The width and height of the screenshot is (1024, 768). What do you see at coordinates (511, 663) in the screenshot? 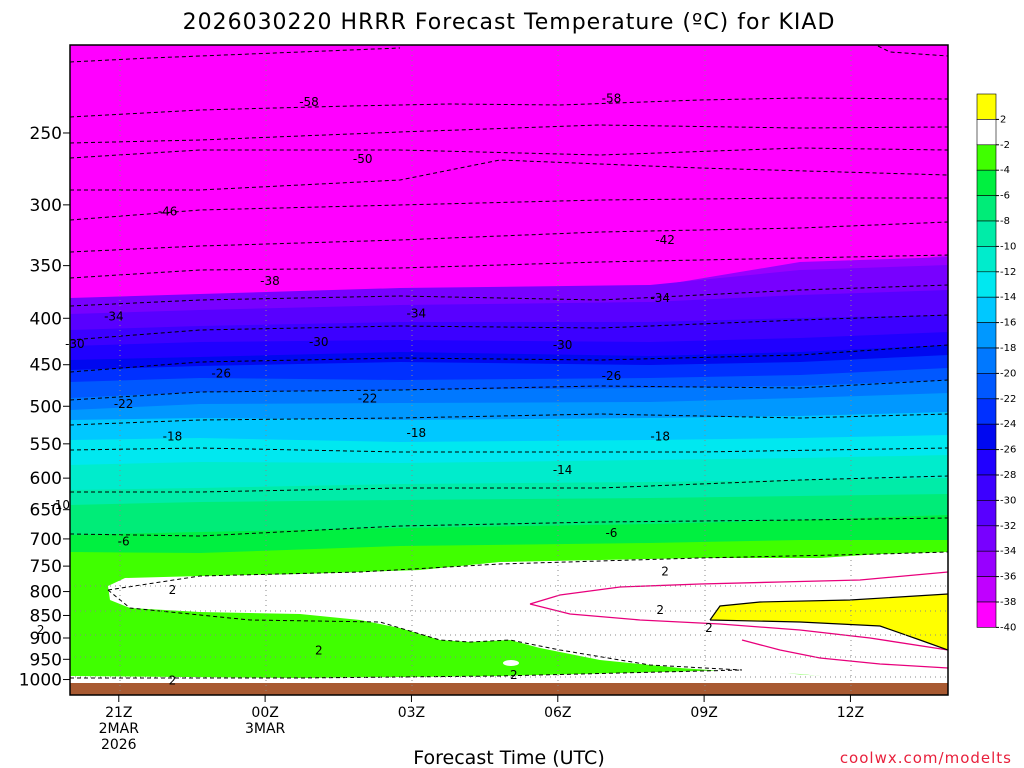
I see `above-minus-2-pocket` at bounding box center [511, 663].